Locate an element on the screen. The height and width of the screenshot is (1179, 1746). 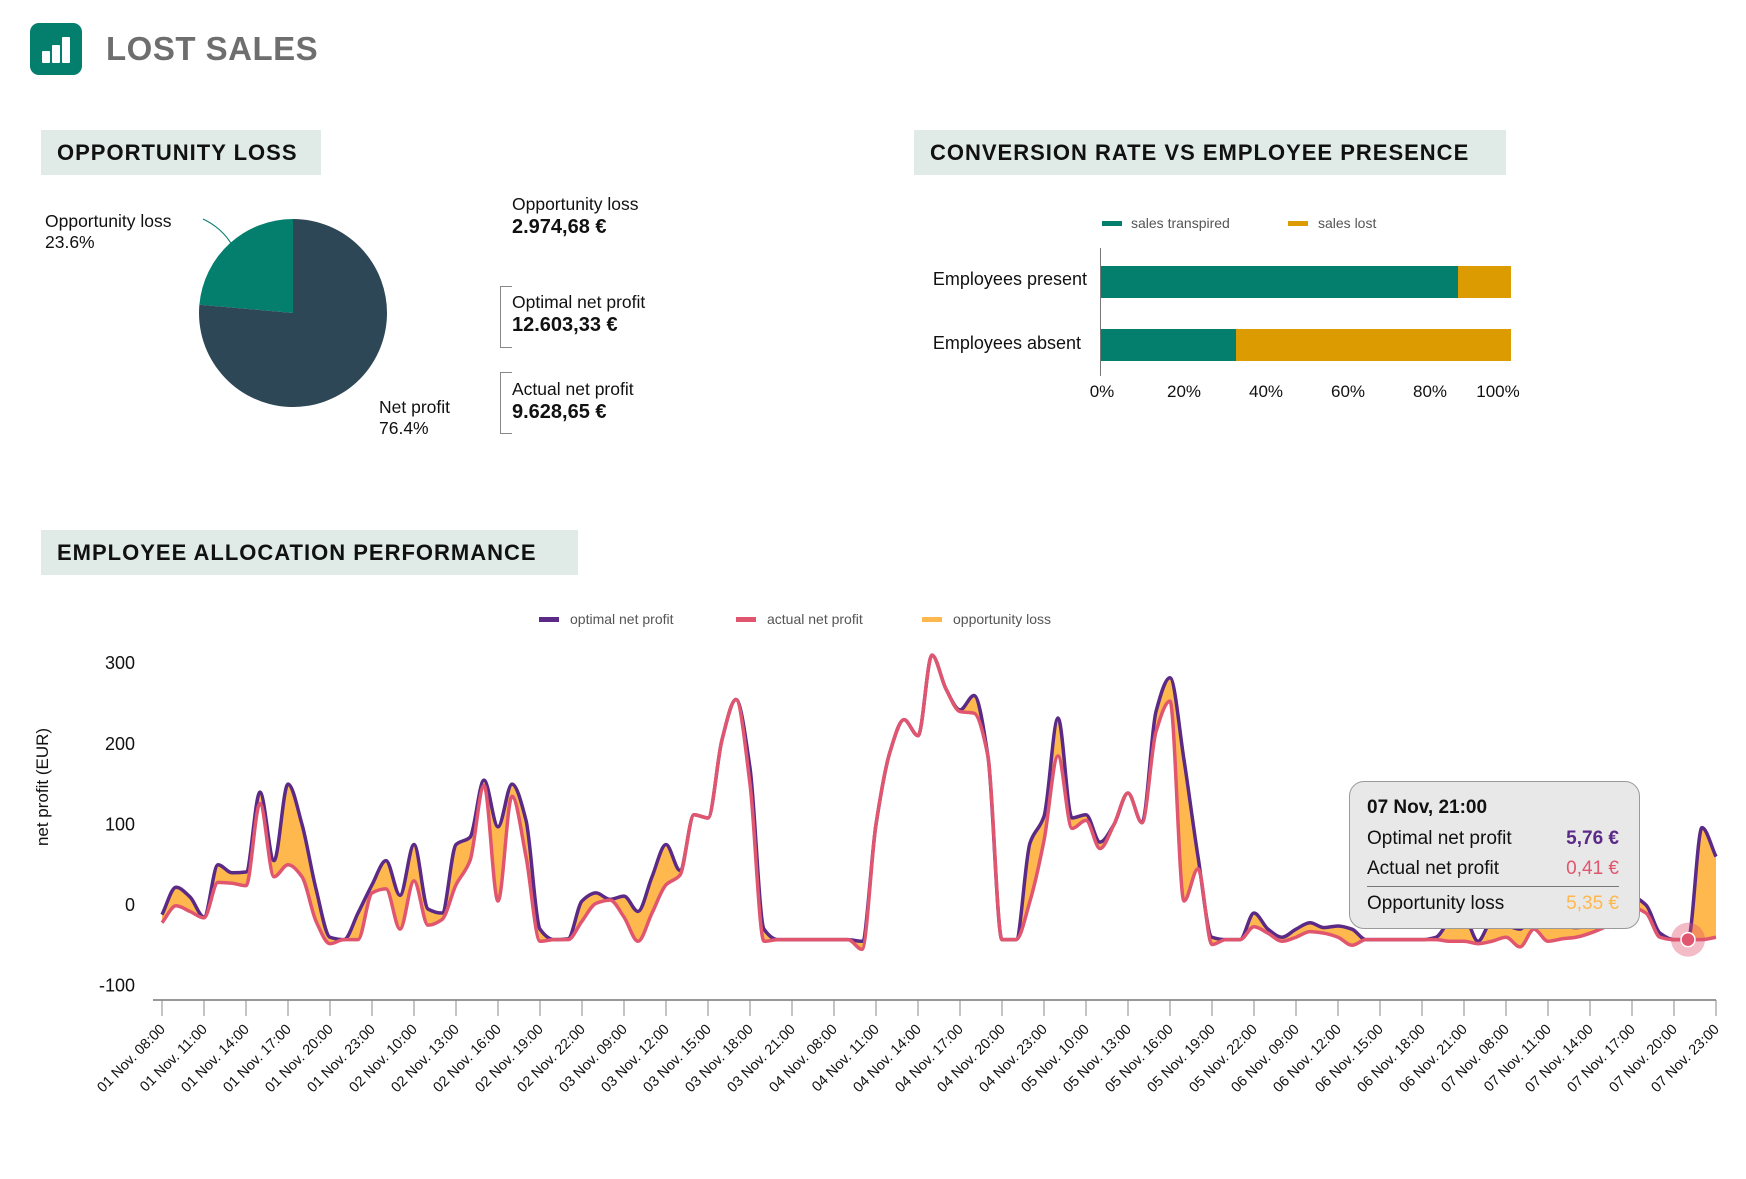
opportunity-pie-chart is located at coordinates (292, 312).